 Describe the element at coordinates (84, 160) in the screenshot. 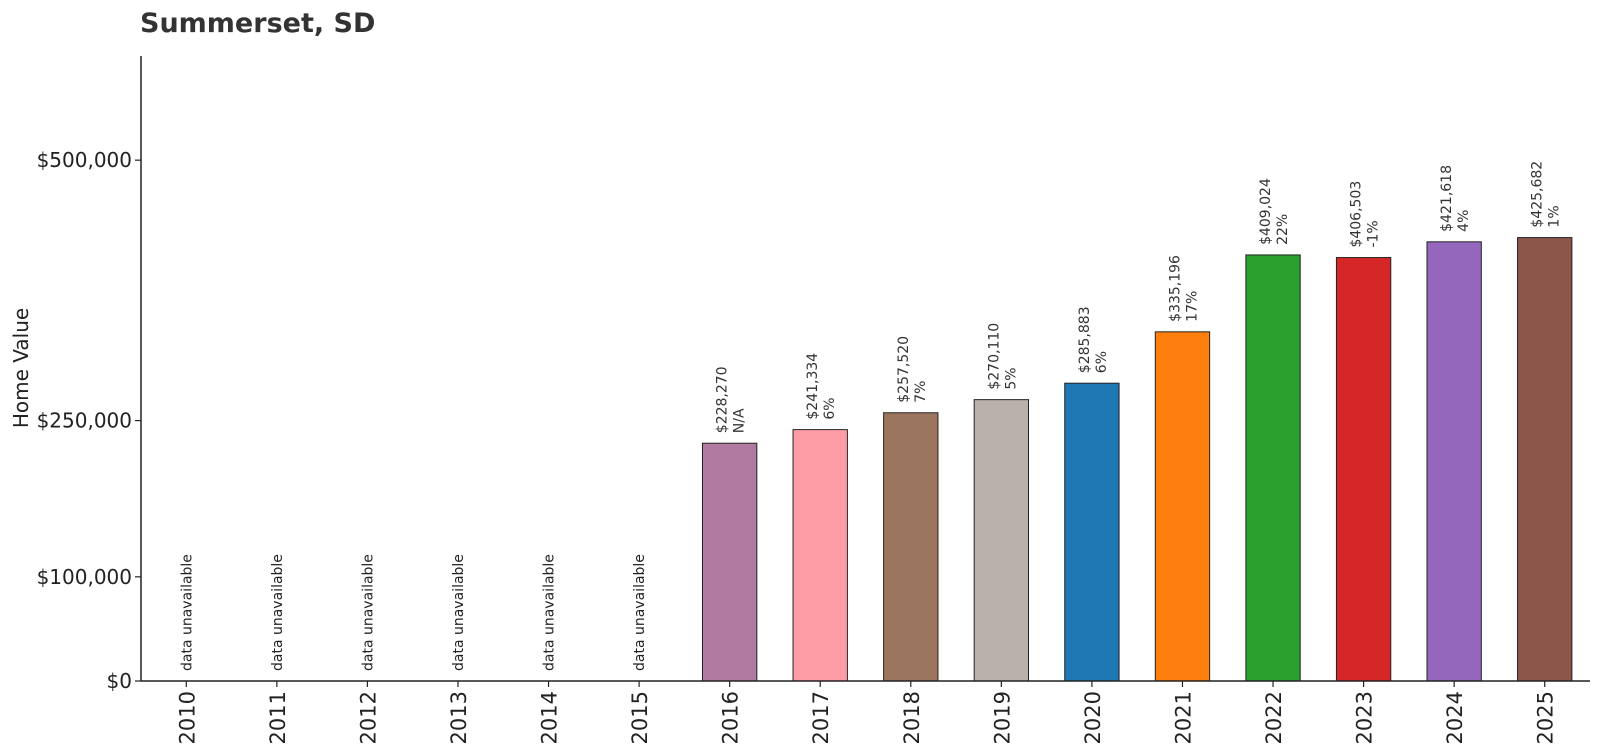

I see `y-tick-label: $500,000` at that location.